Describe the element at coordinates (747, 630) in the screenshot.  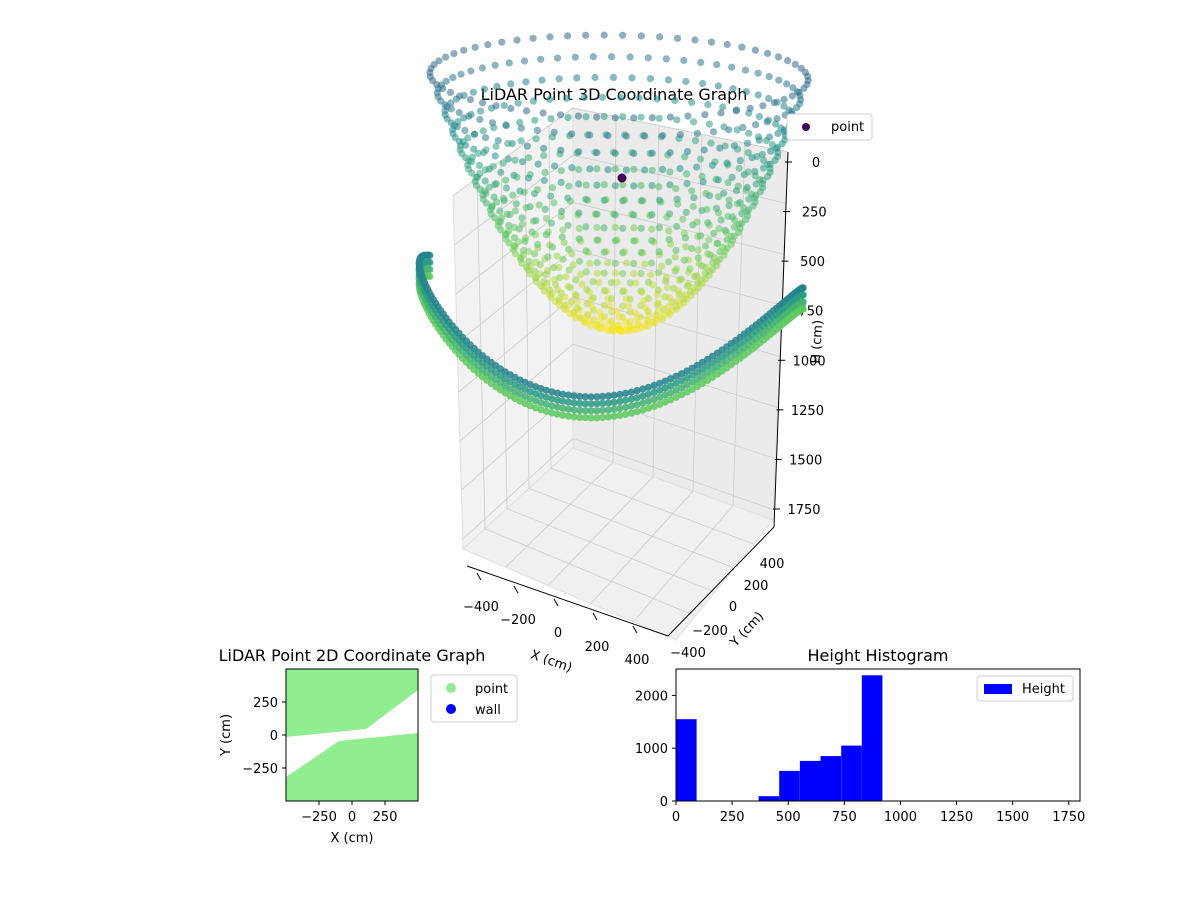
I see `y-axis-label-3d: Y (cm)` at that location.